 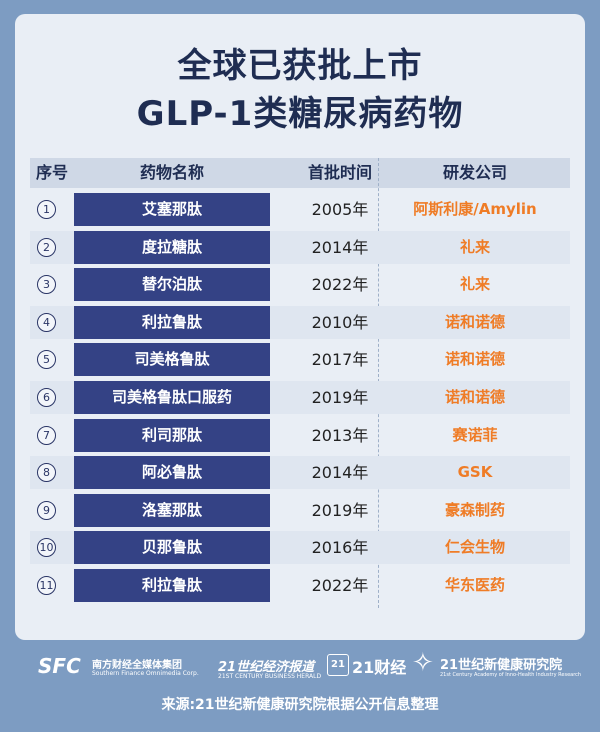 I want to click on developer-company: 阿斯利康/Amylin, so click(x=475, y=209).